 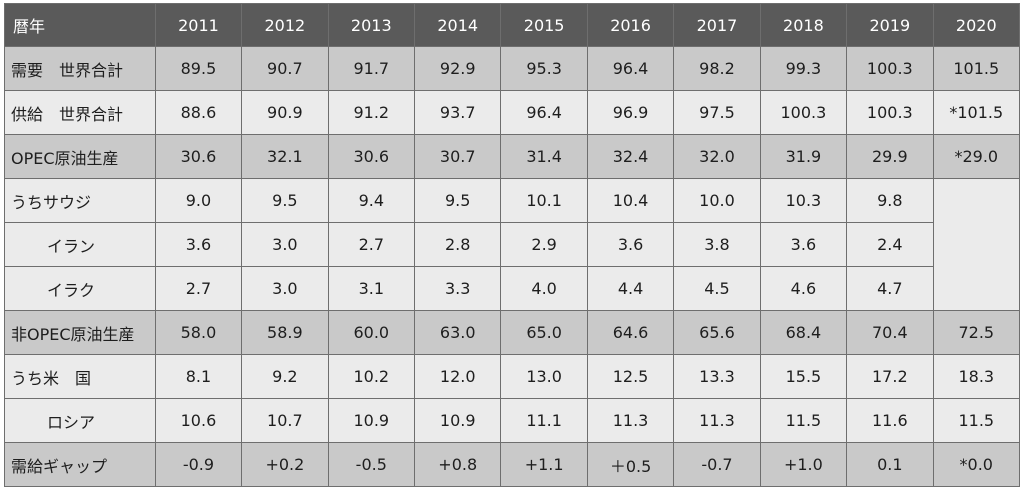 I want to click on table-cell: 91.2, so click(x=371, y=112).